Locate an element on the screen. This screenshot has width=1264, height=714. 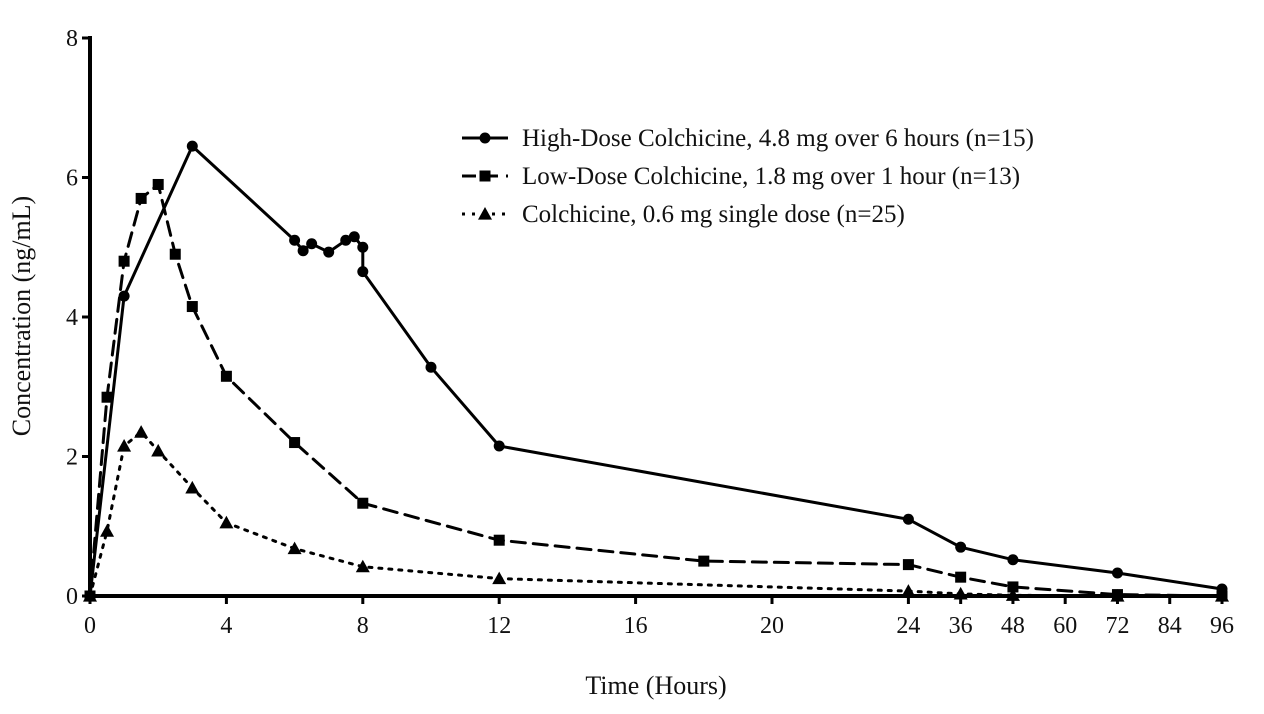
y-tick-label: 0 is located at coordinates (72, 597).